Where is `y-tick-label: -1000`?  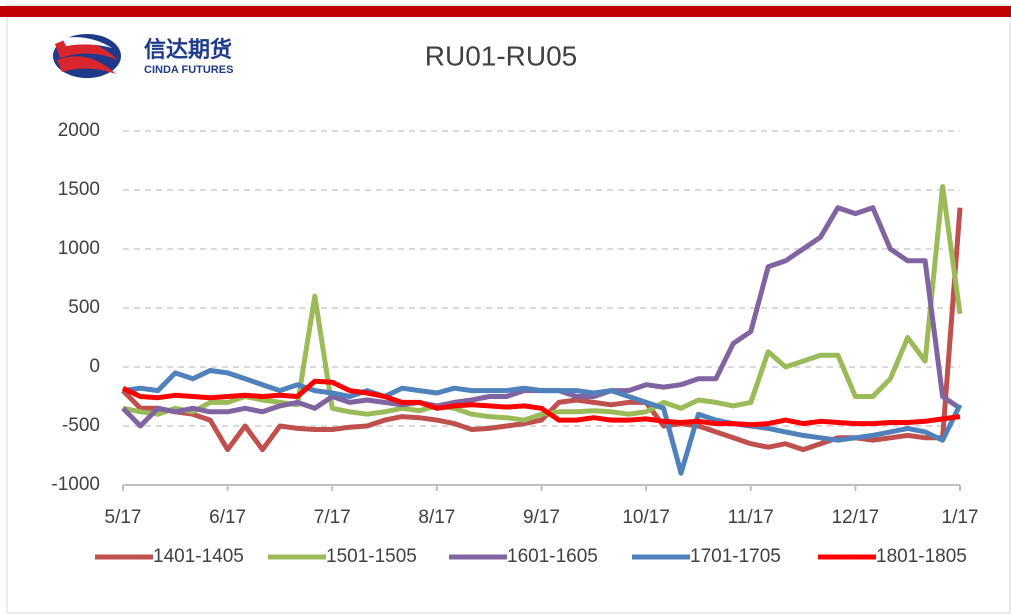
y-tick-label: -1000 is located at coordinates (75, 484).